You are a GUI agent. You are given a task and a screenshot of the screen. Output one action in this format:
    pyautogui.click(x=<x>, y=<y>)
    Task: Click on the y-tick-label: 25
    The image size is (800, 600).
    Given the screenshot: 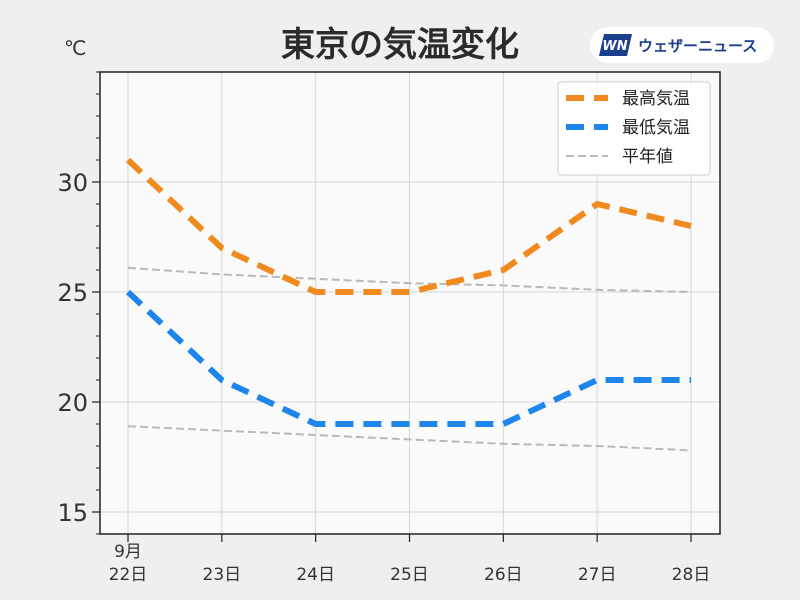 What is the action you would take?
    pyautogui.click(x=72, y=293)
    